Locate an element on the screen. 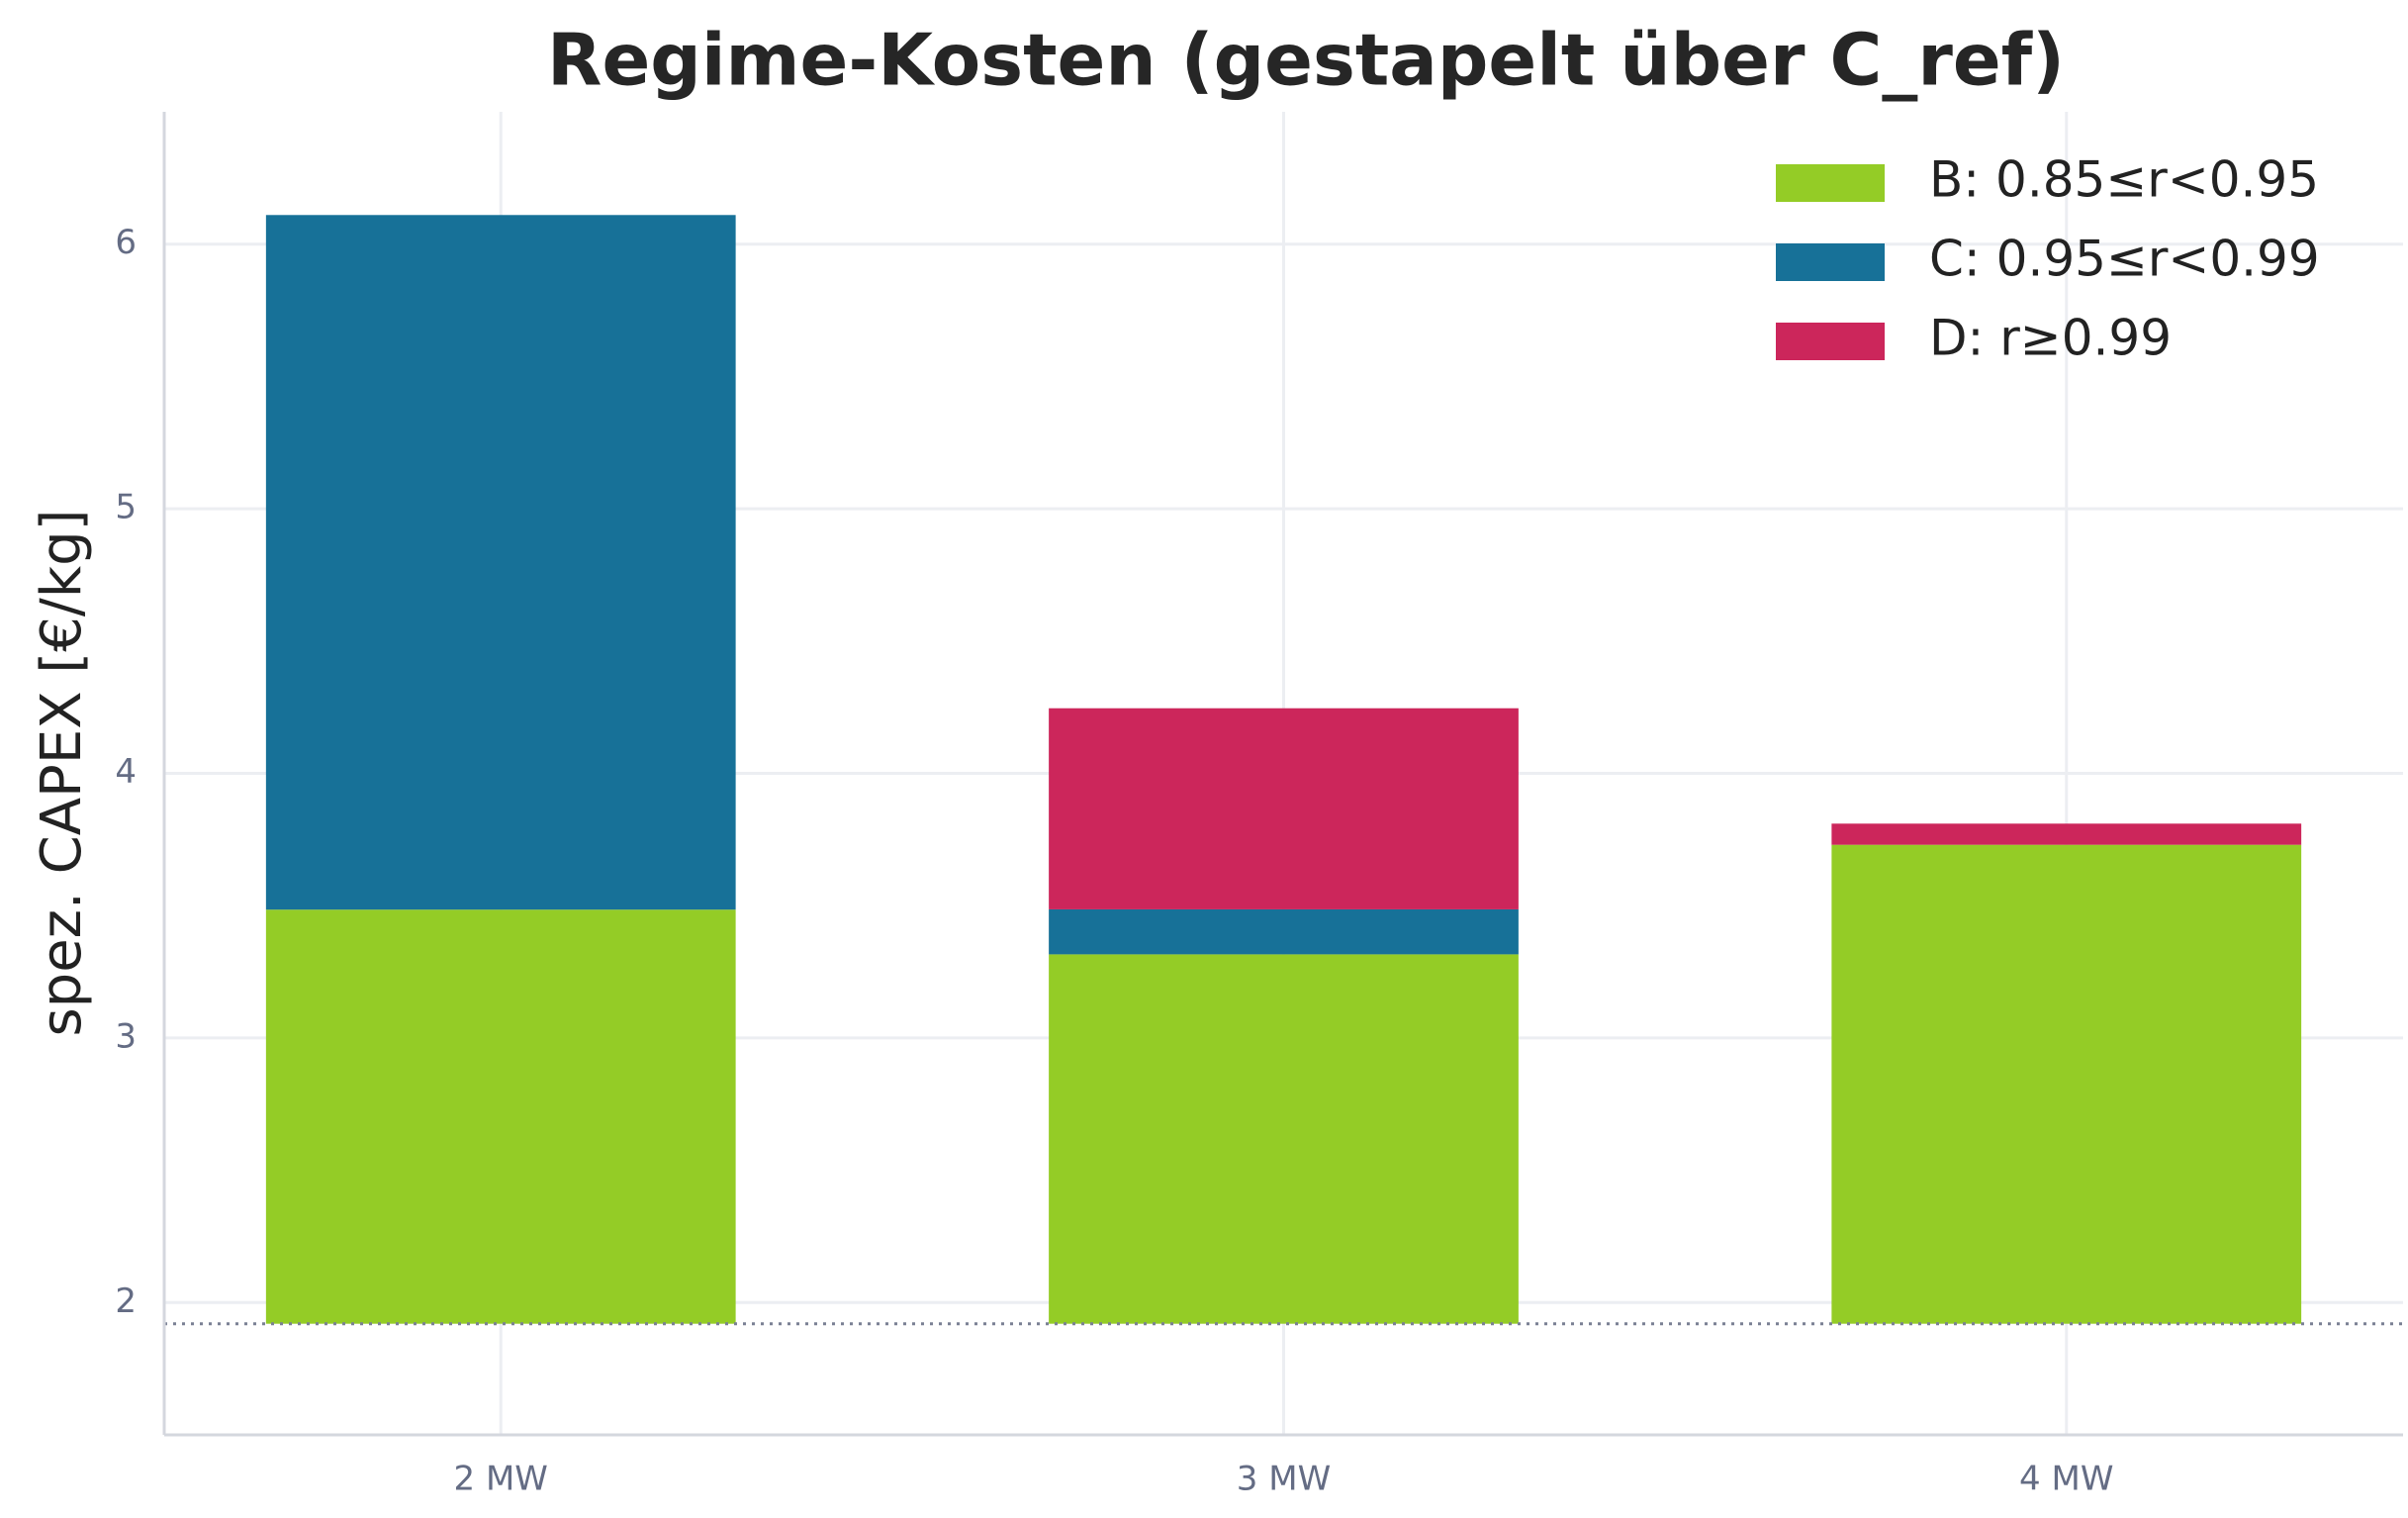 Image resolution: width=2408 pixels, height=1518 pixels. x-tick-label: 4 MW is located at coordinates (2066, 1479).